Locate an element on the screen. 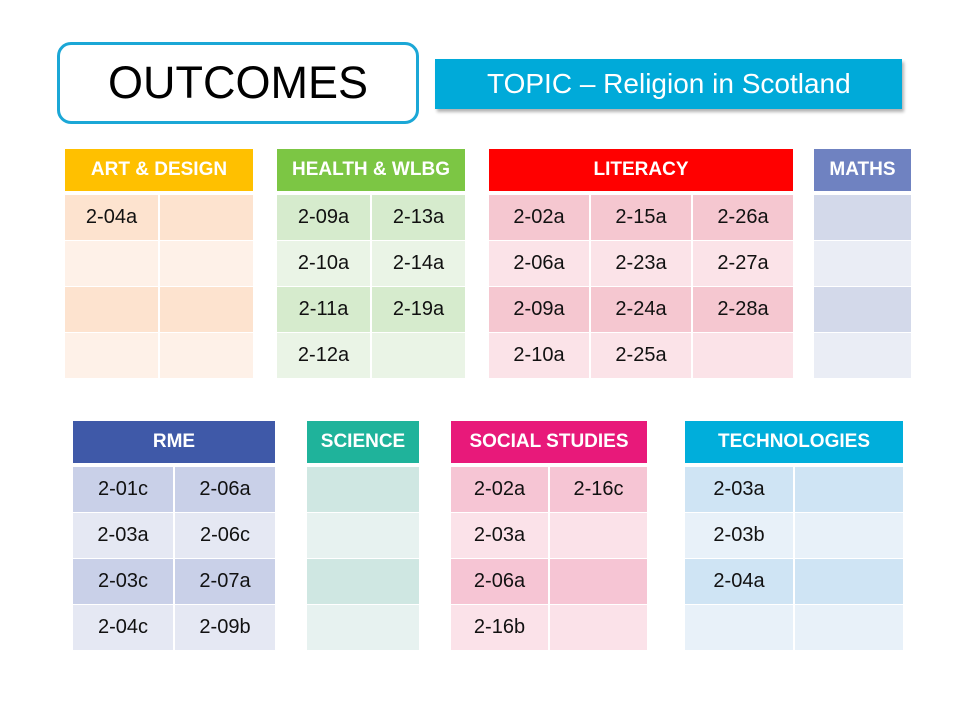 The image size is (960, 720). table-row: 2-16b is located at coordinates (549, 627).